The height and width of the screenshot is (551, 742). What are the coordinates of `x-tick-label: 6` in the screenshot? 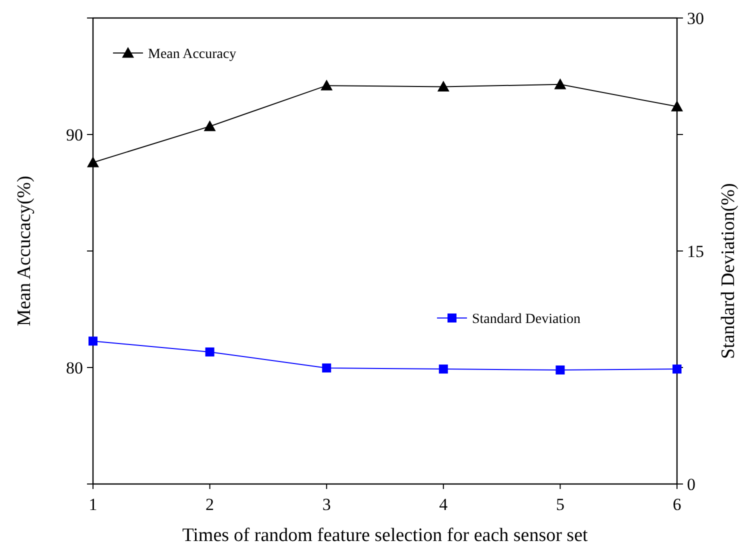 It's located at (677, 504).